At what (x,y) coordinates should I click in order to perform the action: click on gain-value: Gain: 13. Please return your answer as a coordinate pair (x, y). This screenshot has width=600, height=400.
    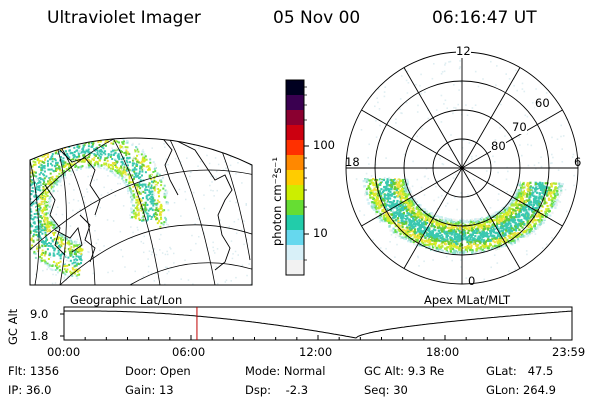
    Looking at the image, I should click on (149, 390).